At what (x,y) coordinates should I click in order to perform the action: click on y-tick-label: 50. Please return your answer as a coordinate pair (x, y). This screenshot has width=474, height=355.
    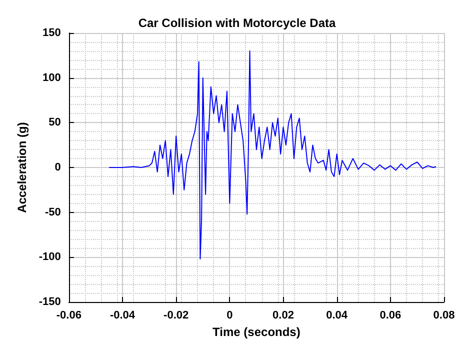
    Looking at the image, I should click on (54, 122).